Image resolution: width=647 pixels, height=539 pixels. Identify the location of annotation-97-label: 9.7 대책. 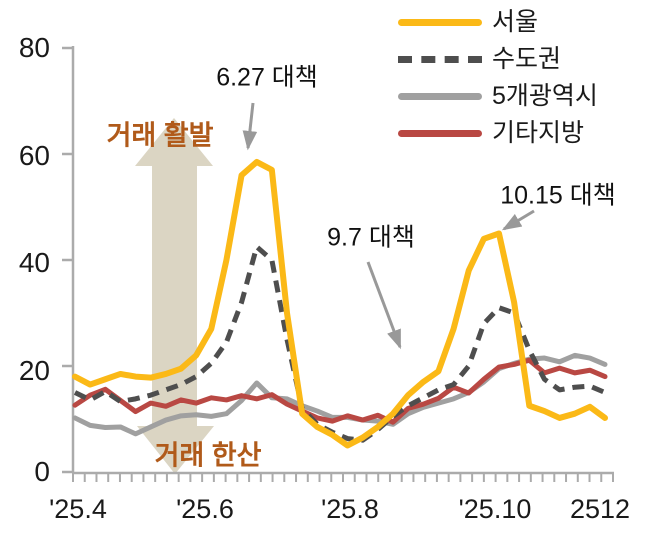
(371, 237).